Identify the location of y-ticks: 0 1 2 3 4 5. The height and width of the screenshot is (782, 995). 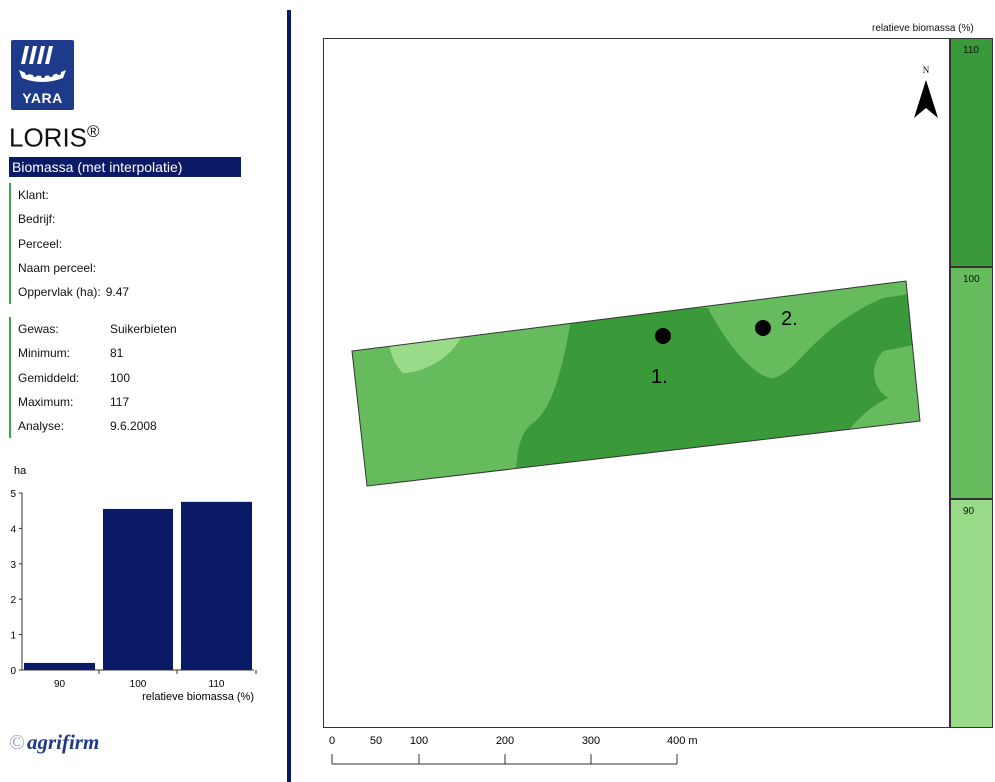
(16, 583).